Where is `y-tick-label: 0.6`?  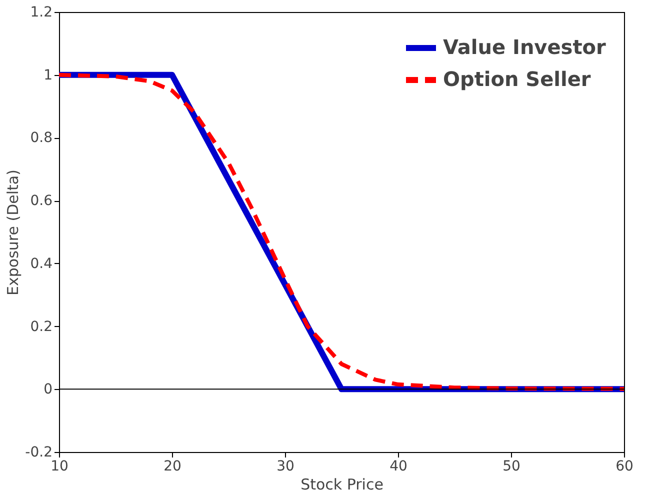 y-tick-label: 0.6 is located at coordinates (41, 201).